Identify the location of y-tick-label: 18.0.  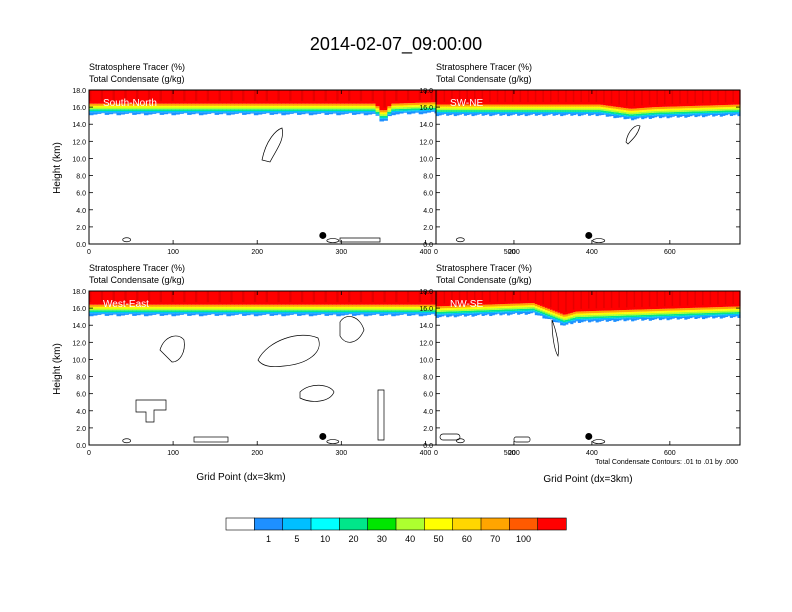
(426, 91).